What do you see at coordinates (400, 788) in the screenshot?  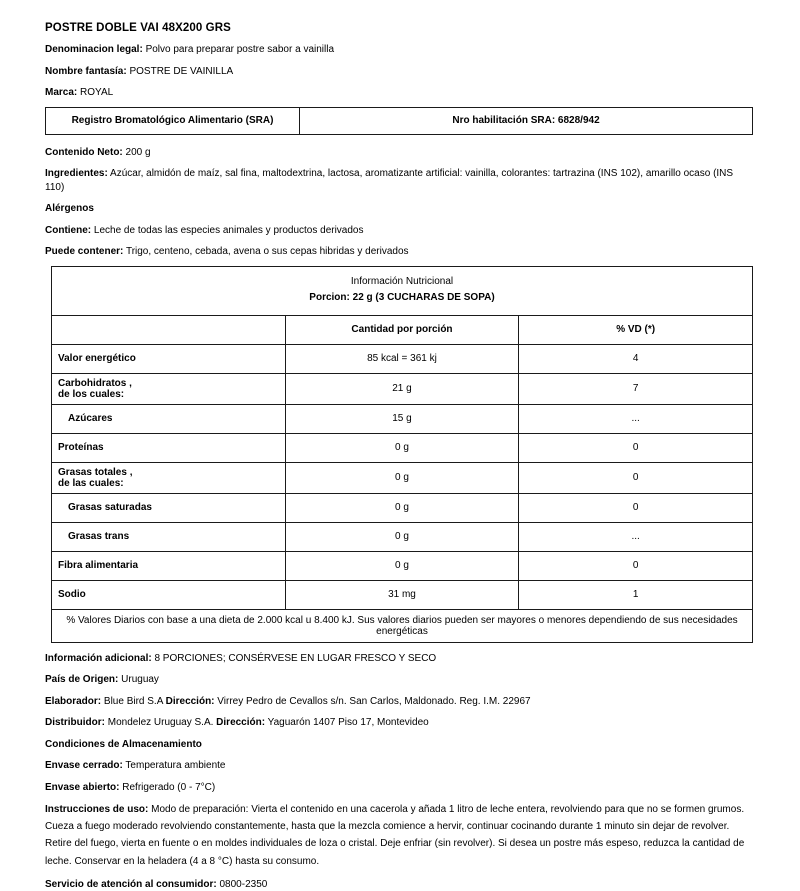 I see `envase-abierto-line: Envase abierto: Refrigerado (0 - 7°C)` at bounding box center [400, 788].